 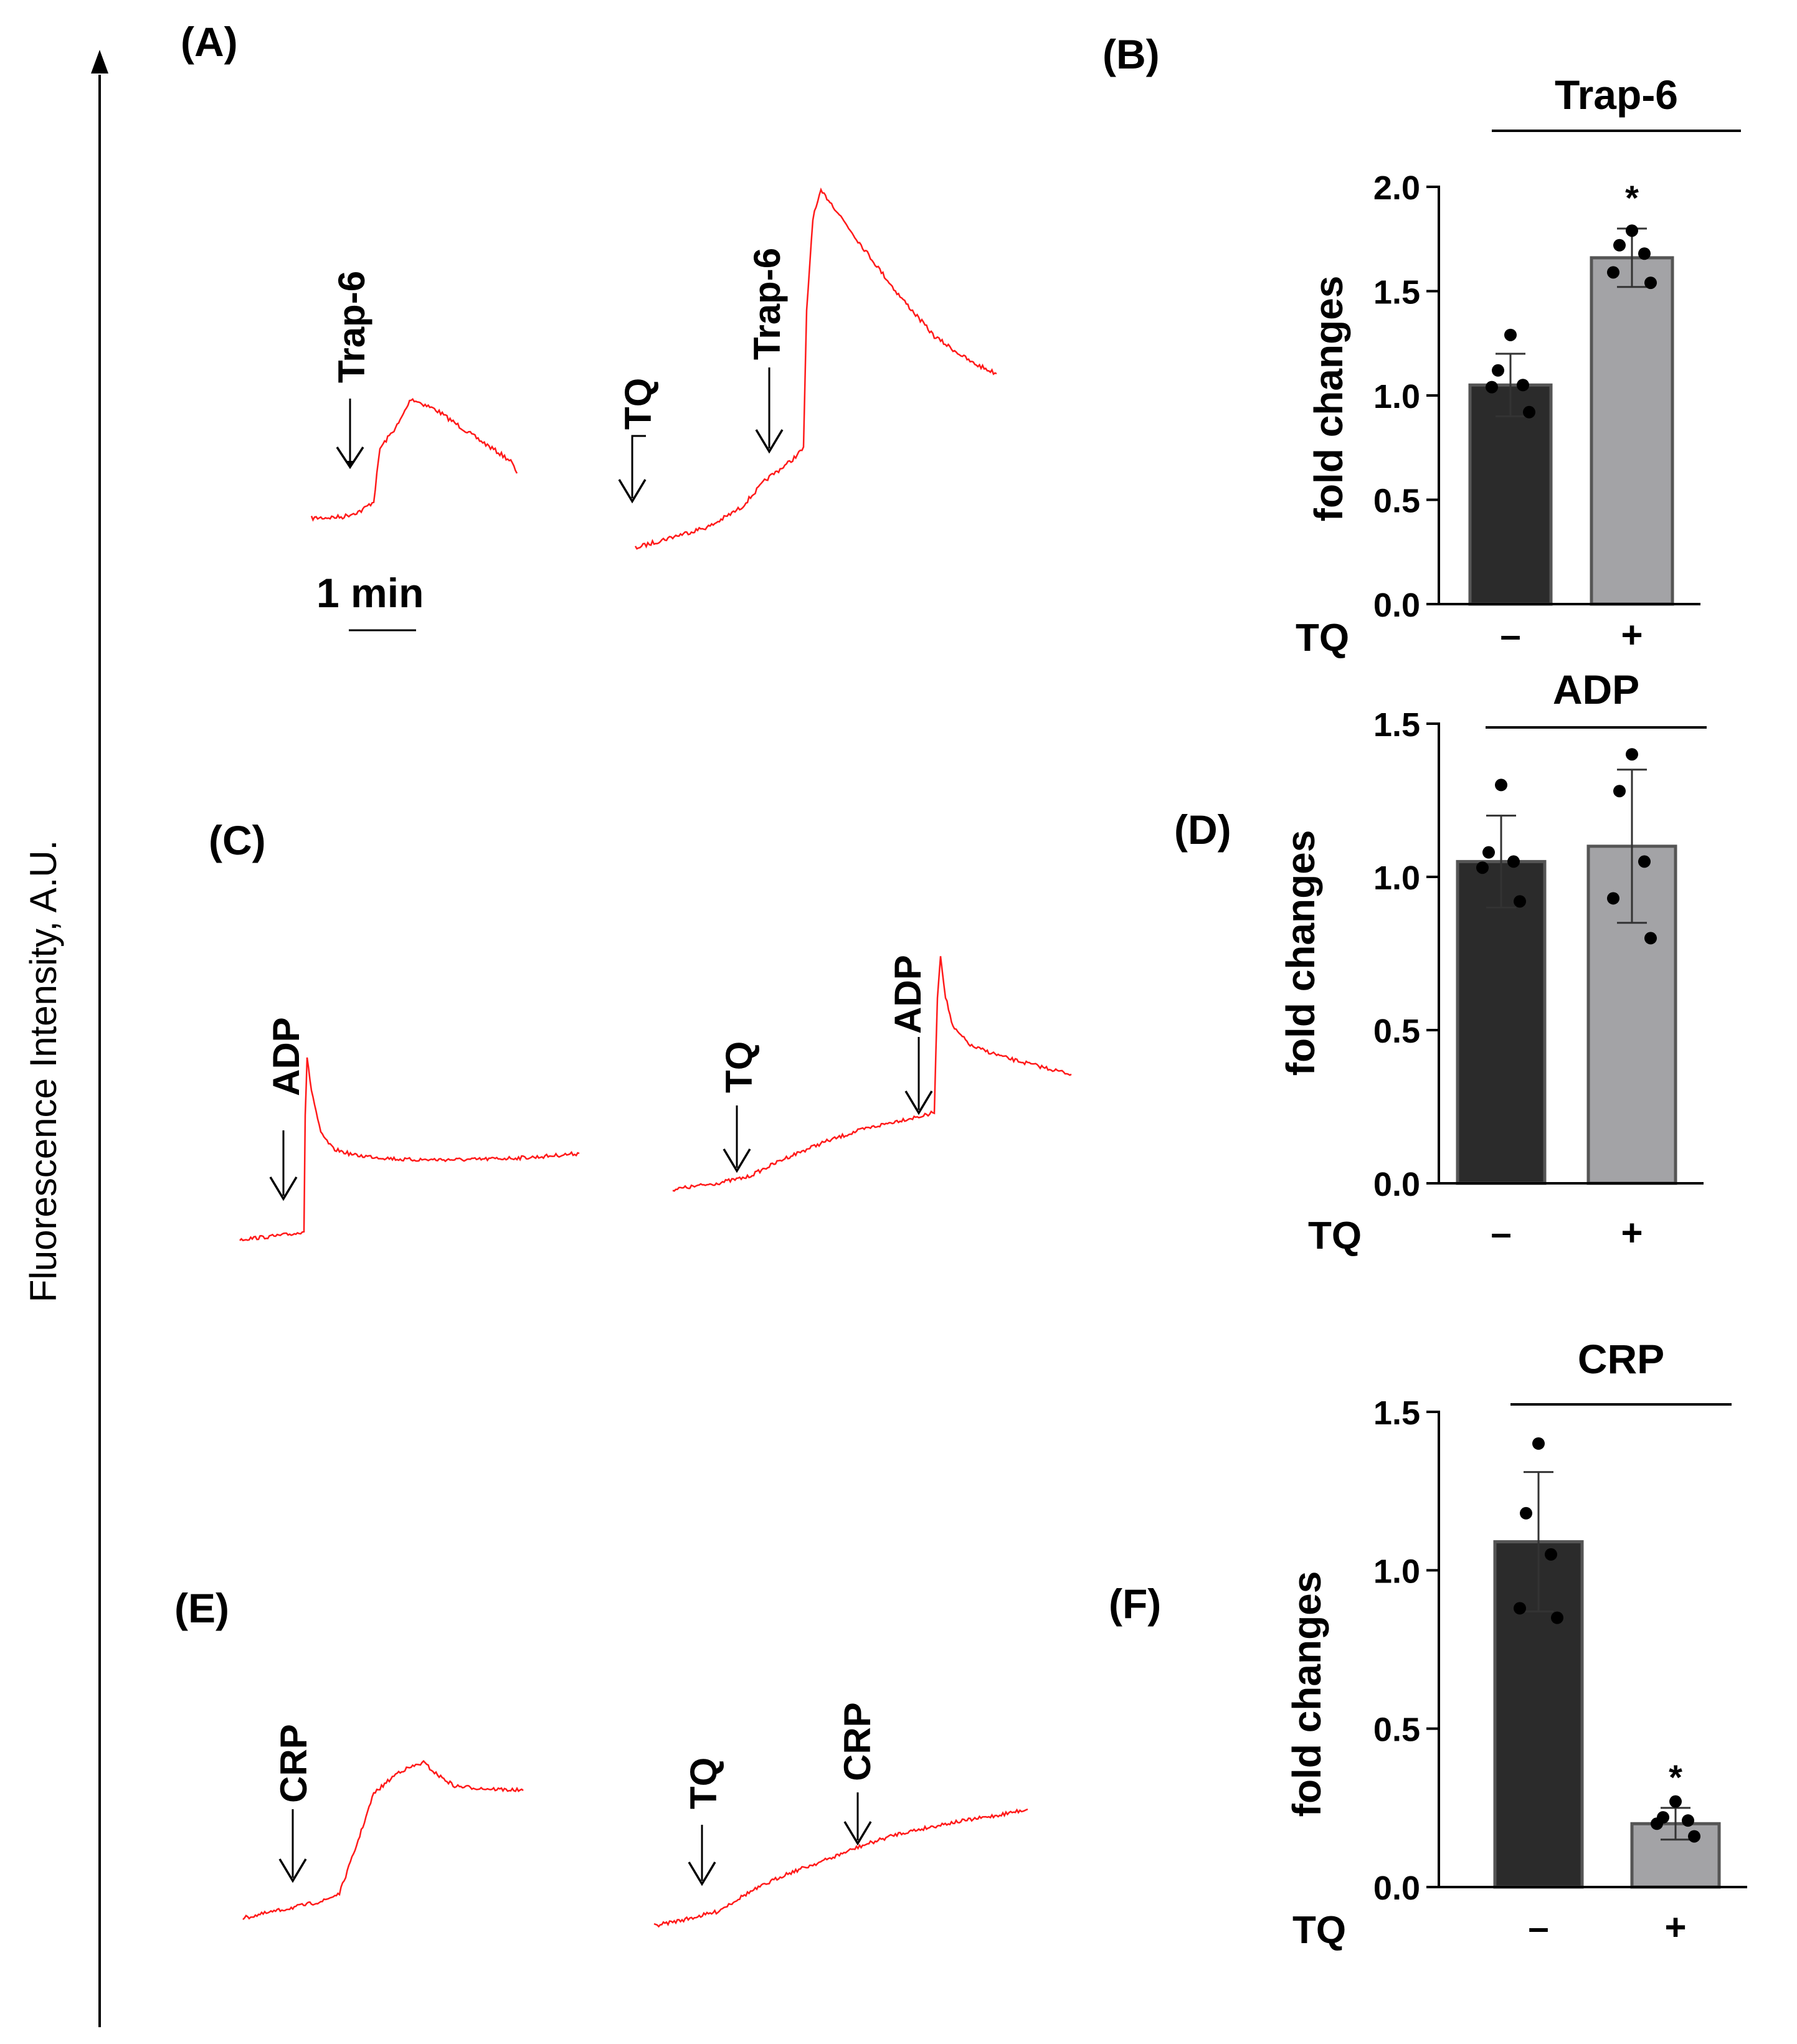 What do you see at coordinates (383, 1840) in the screenshot?
I see `trace-e1-line` at bounding box center [383, 1840].